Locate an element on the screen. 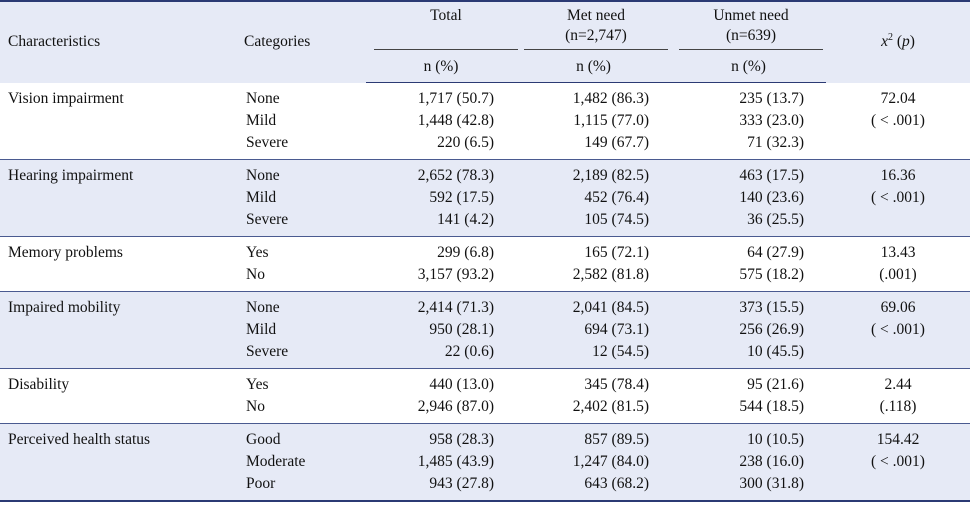 This screenshot has height=508, width=970. cell-total: 440 (13.0) is located at coordinates (461, 384).